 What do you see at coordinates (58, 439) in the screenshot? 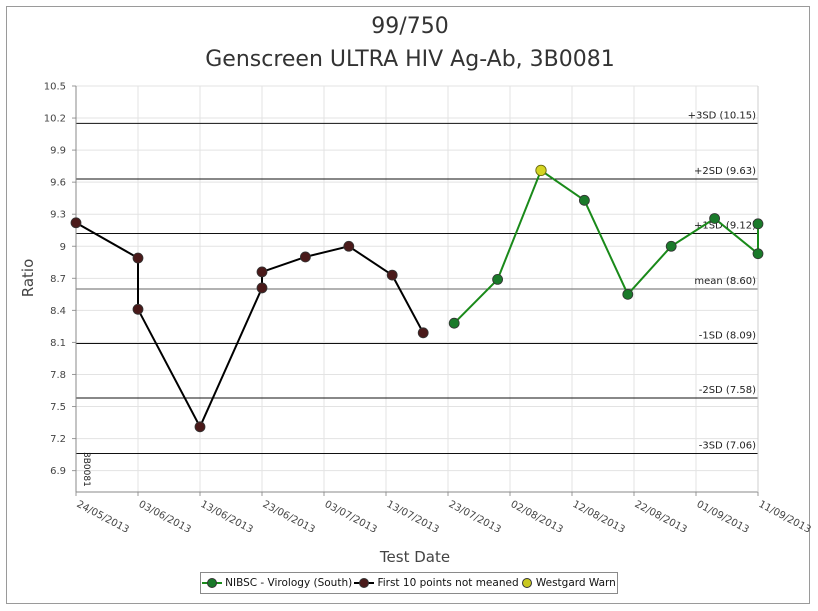
I see `y-tick-label: 7.2` at bounding box center [58, 439].